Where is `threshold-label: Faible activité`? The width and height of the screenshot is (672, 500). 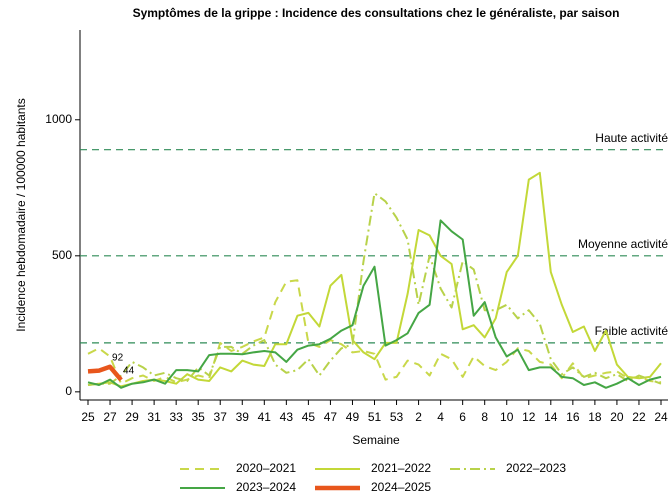 threshold-label: Faible activité is located at coordinates (632, 331).